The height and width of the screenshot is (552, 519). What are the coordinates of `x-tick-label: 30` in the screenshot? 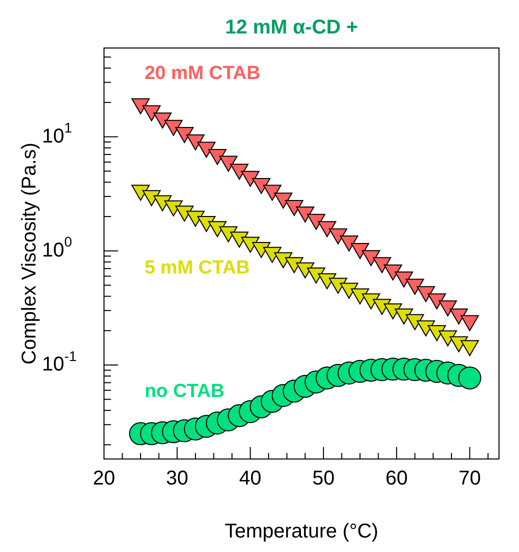 It's located at (177, 479).